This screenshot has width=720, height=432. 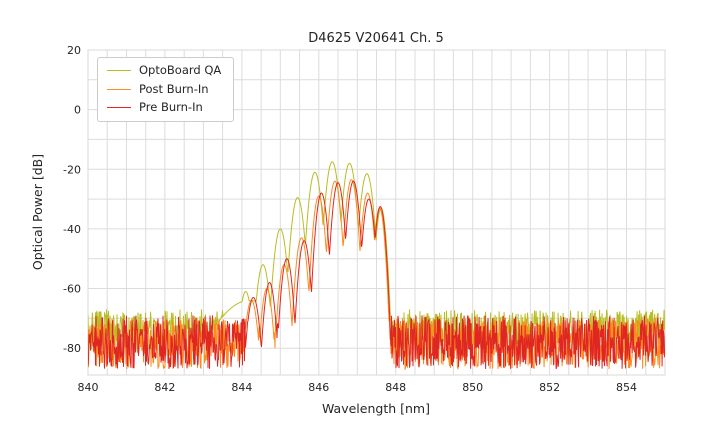 I want to click on legend-item: Pre Burn-In, so click(x=164, y=107).